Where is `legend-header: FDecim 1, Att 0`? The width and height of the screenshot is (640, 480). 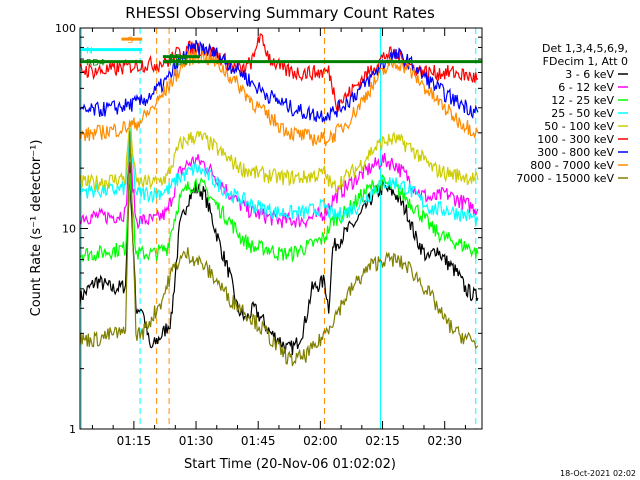 legend-header: FDecim 1, Att 0 is located at coordinates (585, 61).